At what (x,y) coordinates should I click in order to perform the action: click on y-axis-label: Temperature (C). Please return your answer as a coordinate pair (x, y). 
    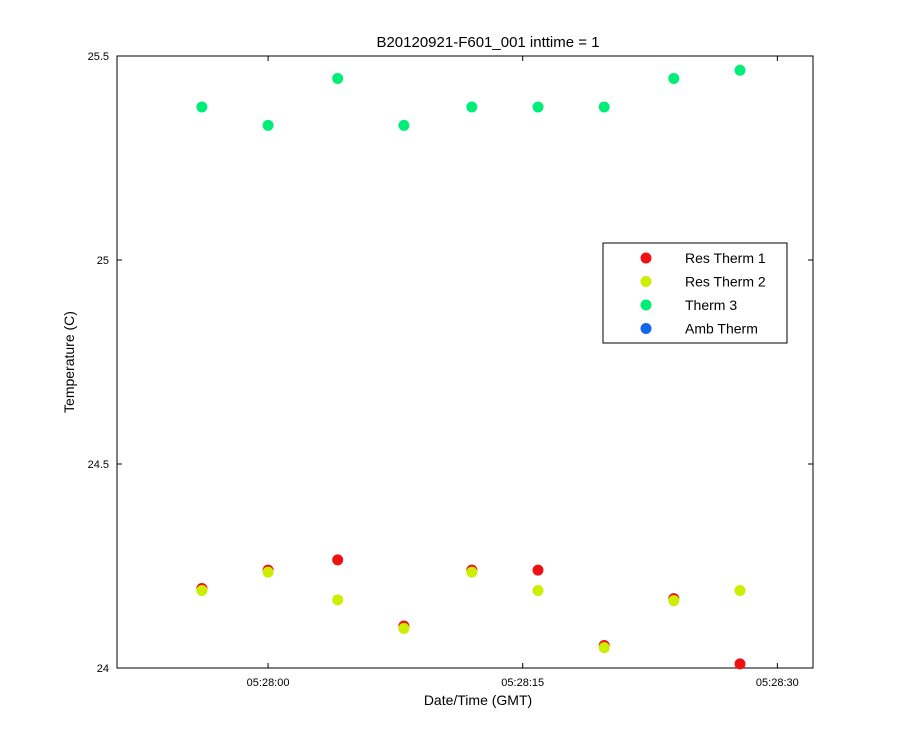
    Looking at the image, I should click on (69, 362).